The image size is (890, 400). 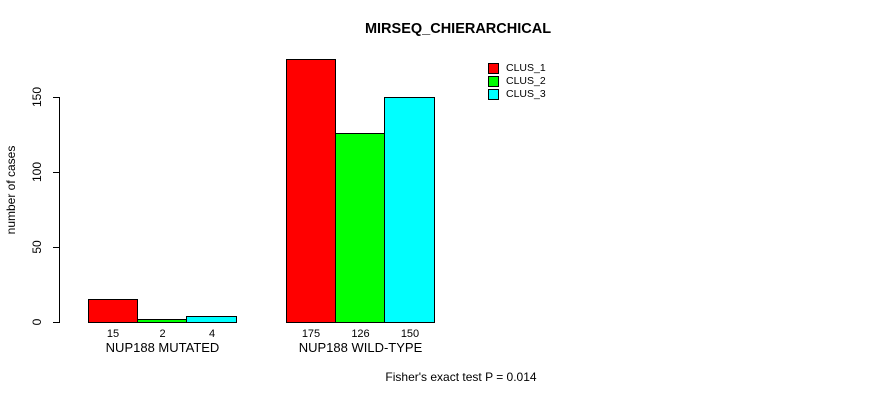 What do you see at coordinates (458, 29) in the screenshot?
I see `chart-title: MIRSEQ_CHIERARCHICAL` at bounding box center [458, 29].